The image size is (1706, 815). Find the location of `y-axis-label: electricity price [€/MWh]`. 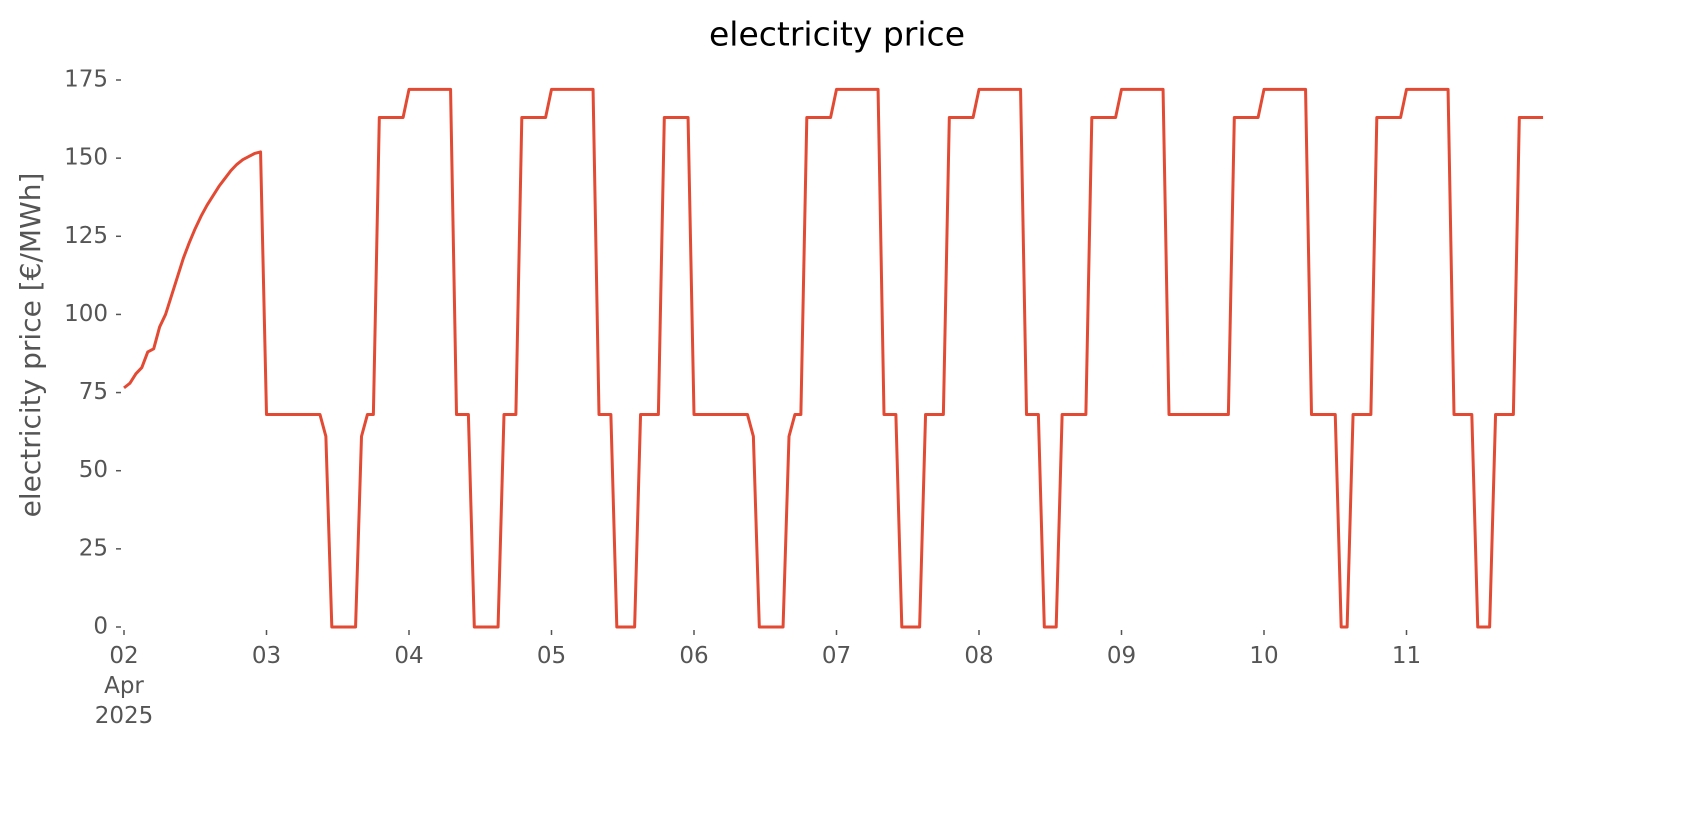

y-axis-label: electricity price [€/MWh] is located at coordinates (30, 345).